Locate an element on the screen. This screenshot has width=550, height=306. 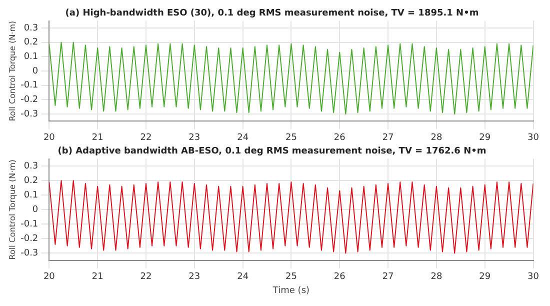
chart-title: (a) High-bandwidth ESO (30), 0.1 deg RMS measurement noise, TV = 1895.1 N•m is located at coordinates (272, 13).